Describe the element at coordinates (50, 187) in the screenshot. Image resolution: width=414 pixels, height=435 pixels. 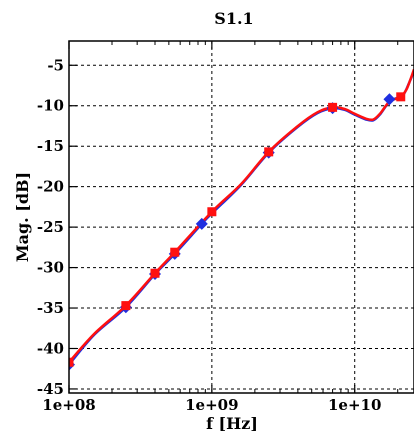
I see `y-tick-label: -20` at that location.